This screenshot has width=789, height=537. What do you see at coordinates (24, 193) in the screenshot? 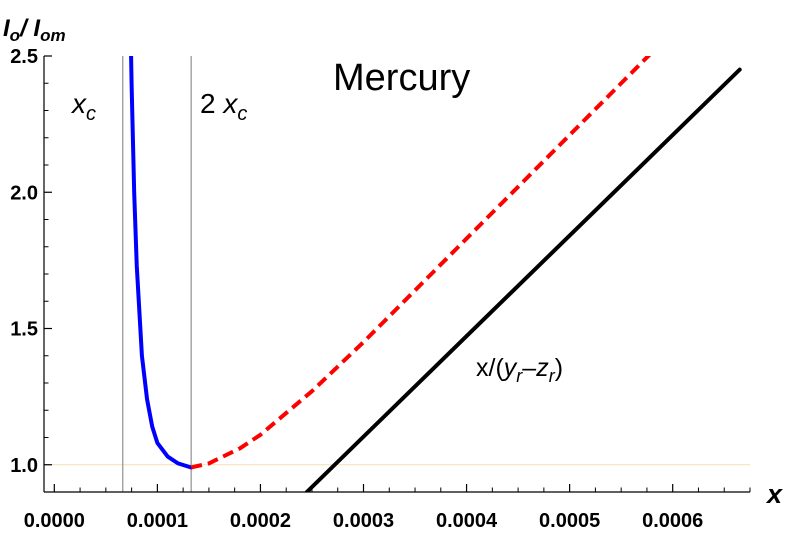
I see `y-tick-label-2: 2.0` at bounding box center [24, 193].